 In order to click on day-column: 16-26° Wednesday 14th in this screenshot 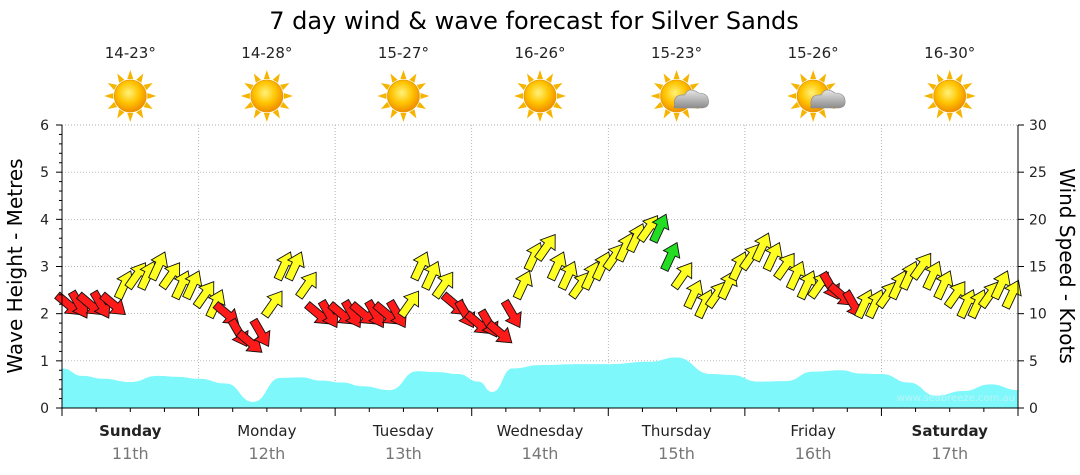, I will do `click(540, 253)`.